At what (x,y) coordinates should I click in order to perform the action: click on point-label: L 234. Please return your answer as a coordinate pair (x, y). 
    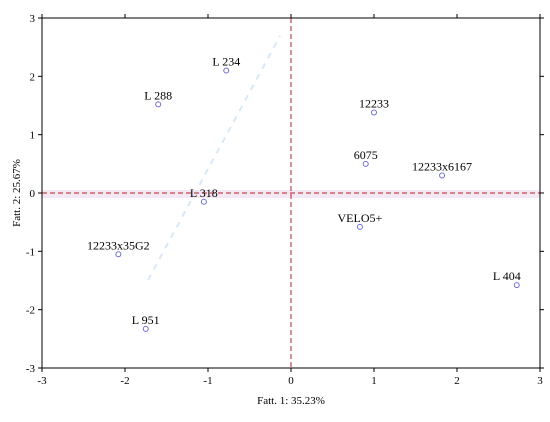
    Looking at the image, I should click on (226, 62).